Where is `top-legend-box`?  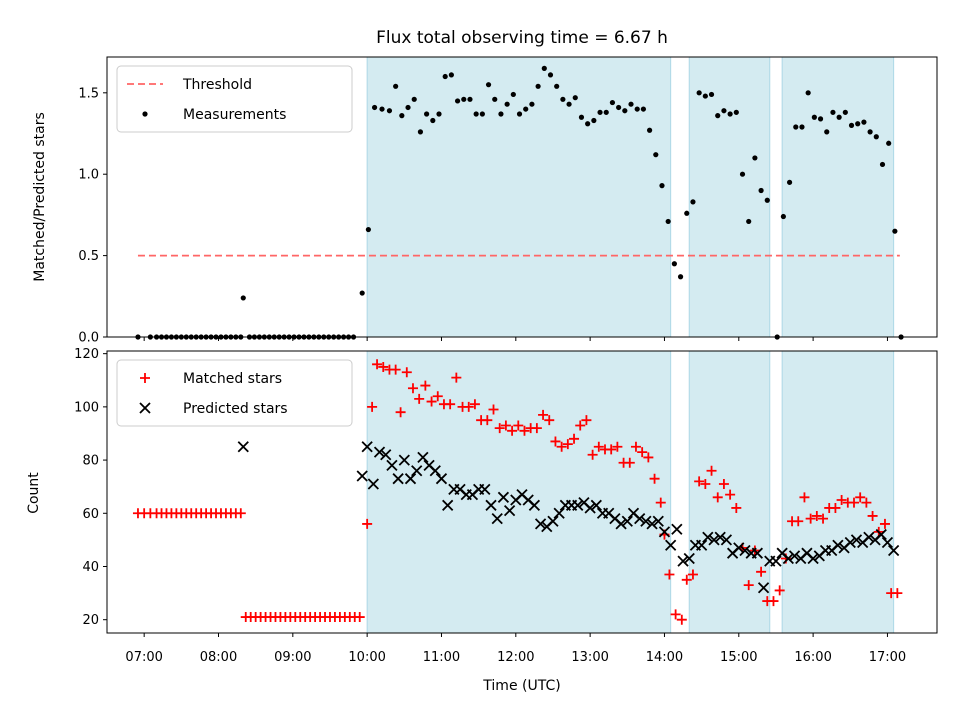
top-legend-box is located at coordinates (234, 99).